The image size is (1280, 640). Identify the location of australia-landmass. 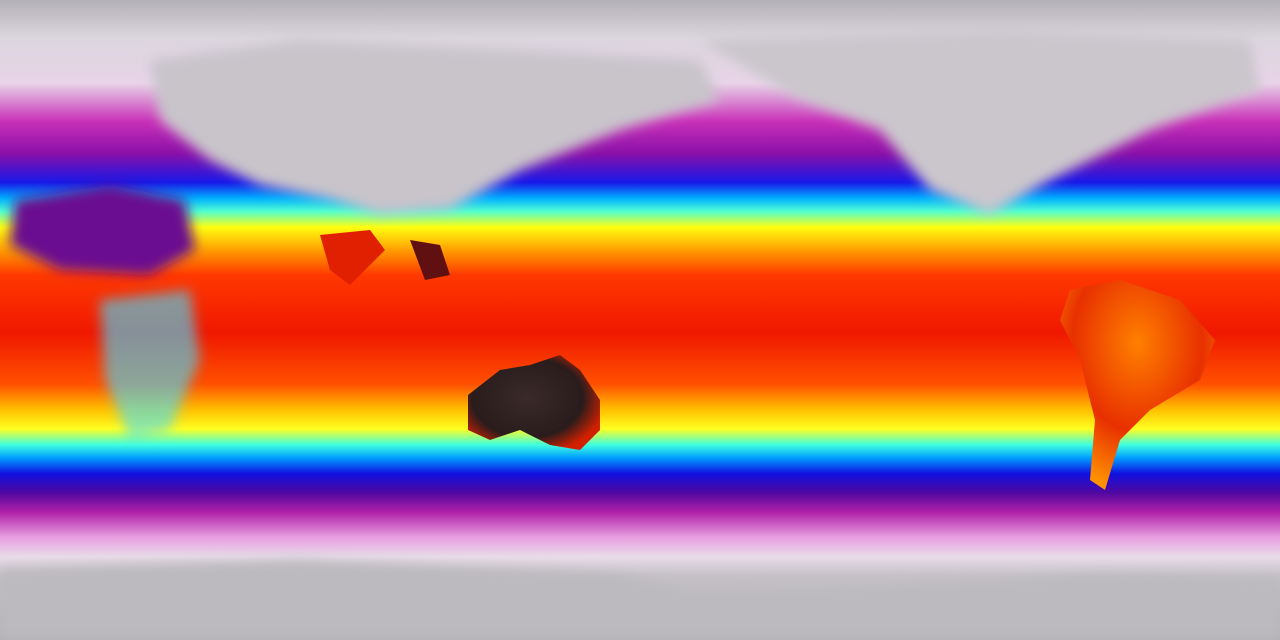
(534, 402).